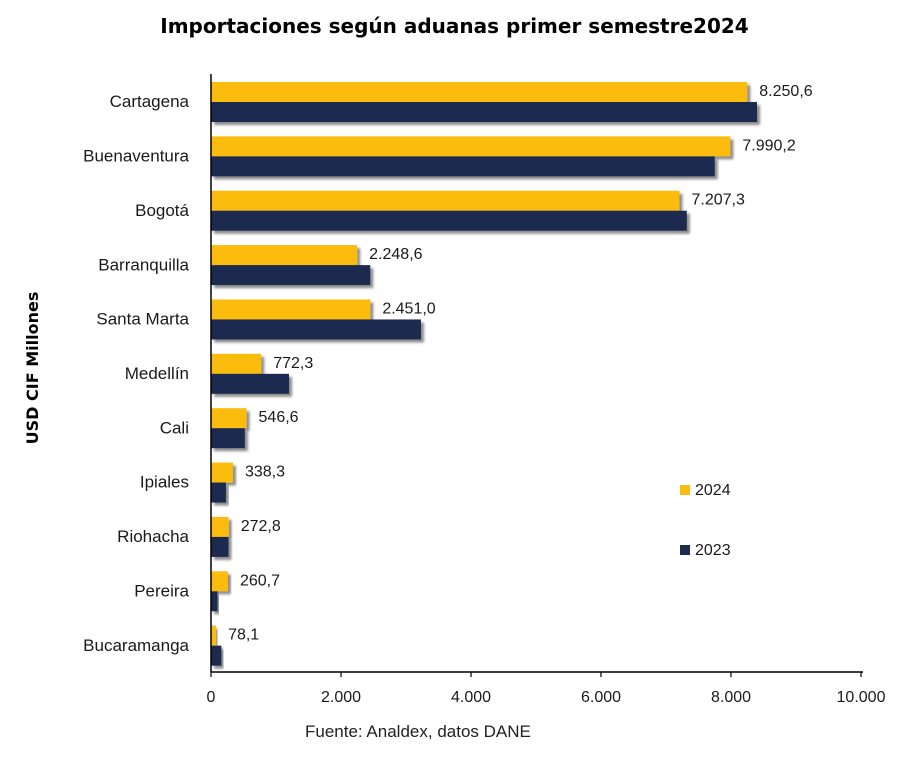 The height and width of the screenshot is (758, 909). Describe the element at coordinates (150, 101) in the screenshot. I see `category-label: Cartagena` at that location.